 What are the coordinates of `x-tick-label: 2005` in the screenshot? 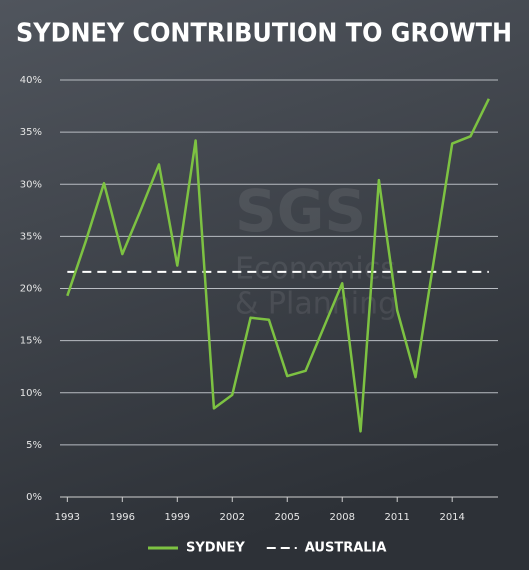 It's located at (287, 517).